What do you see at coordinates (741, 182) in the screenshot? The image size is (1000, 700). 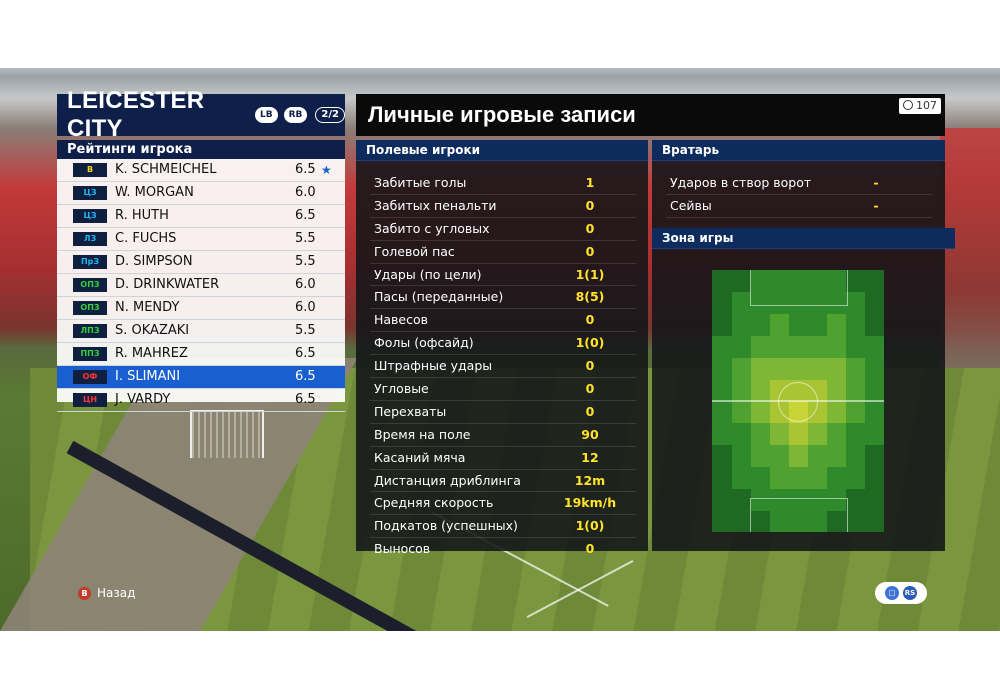 I see `stat-label: Ударов в створ ворот` at bounding box center [741, 182].